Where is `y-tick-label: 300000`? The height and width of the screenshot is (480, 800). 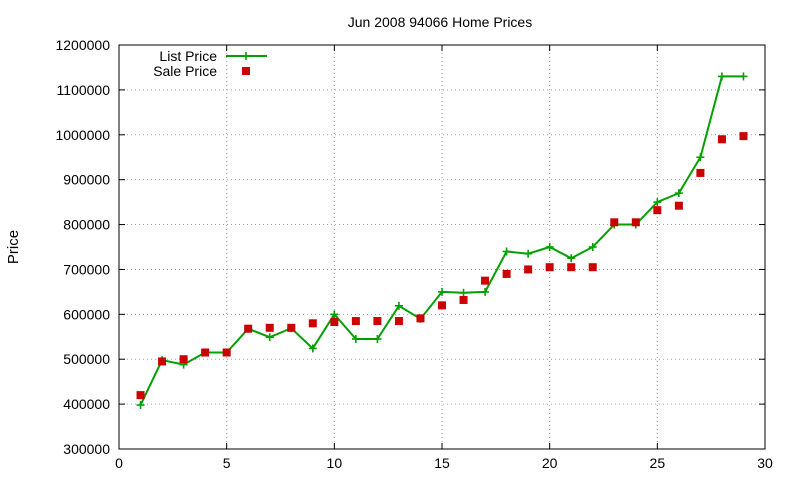
y-tick-label: 300000 is located at coordinates (86, 449).